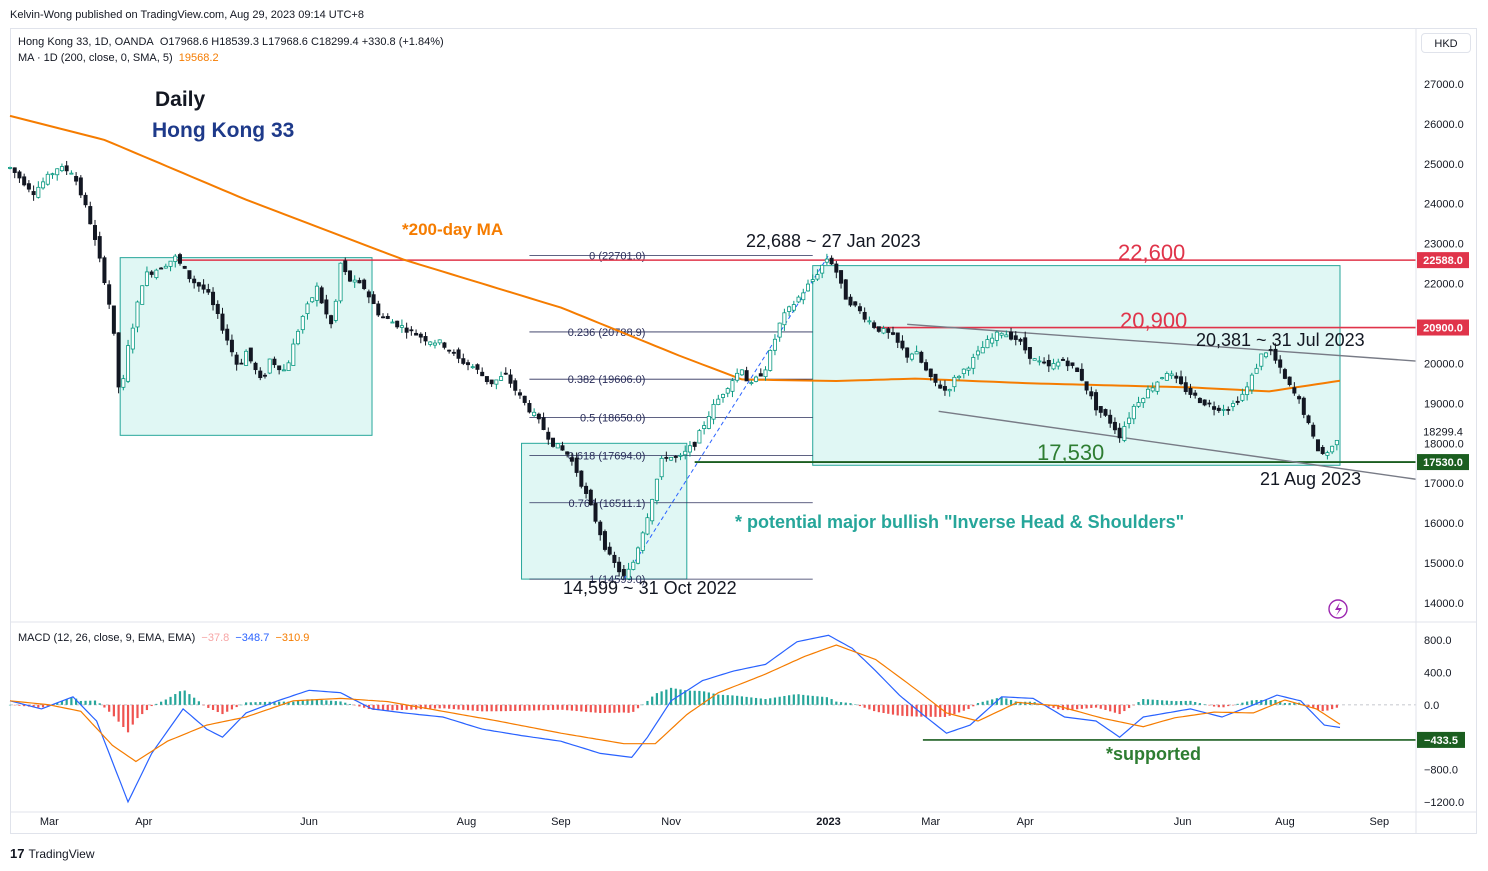 Image resolution: width=1488 pixels, height=871 pixels. What do you see at coordinates (1444, 484) in the screenshot?
I see `price-tick-label: 17000.0` at bounding box center [1444, 484].